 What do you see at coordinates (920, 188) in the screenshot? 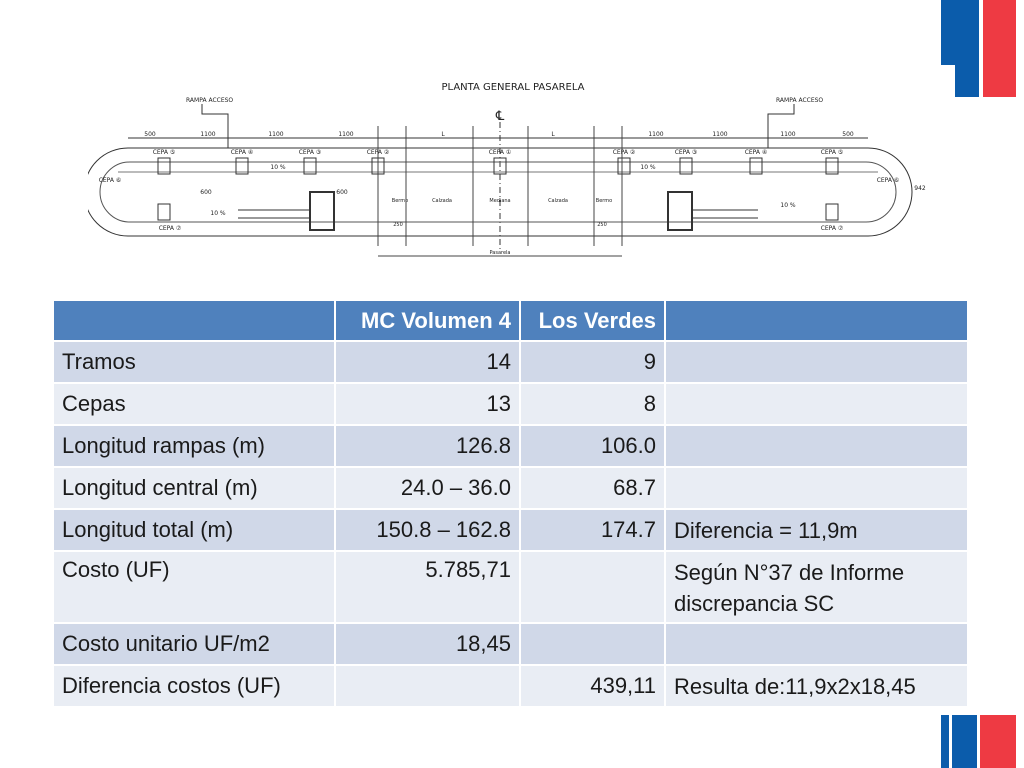
I see `dim-942-right: 942` at bounding box center [920, 188].